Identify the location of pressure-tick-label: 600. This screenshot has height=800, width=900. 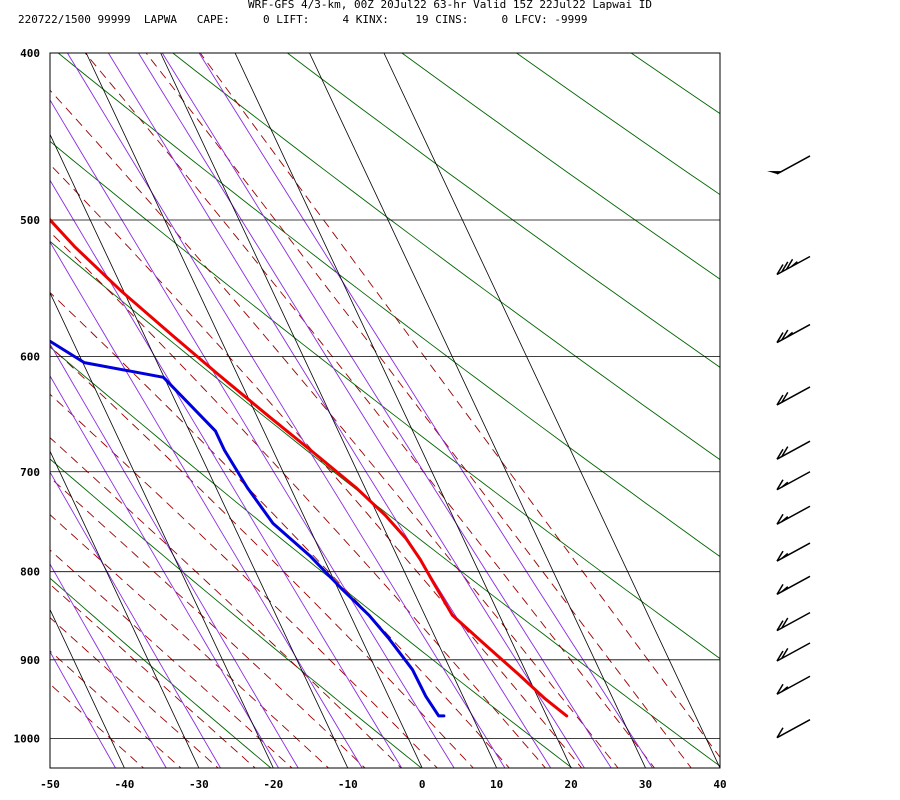
(30, 356).